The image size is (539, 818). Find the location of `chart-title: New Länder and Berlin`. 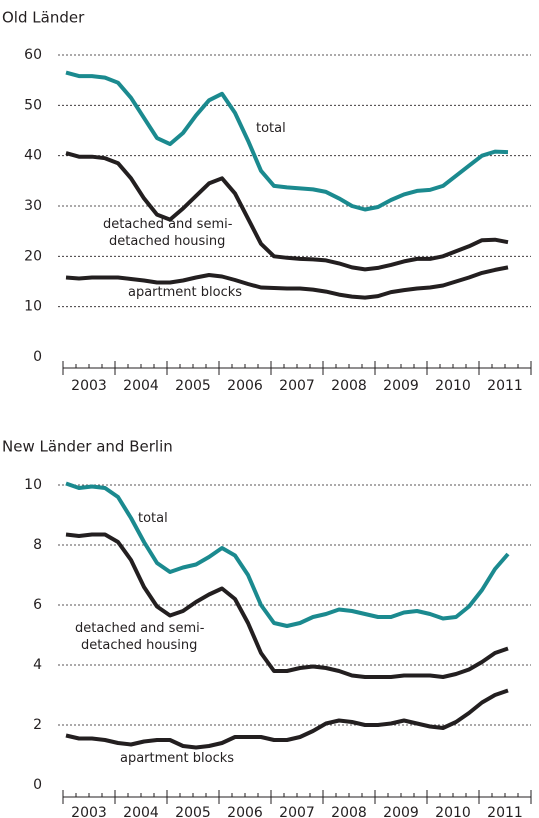

chart-title: New Länder and Berlin is located at coordinates (87, 447).